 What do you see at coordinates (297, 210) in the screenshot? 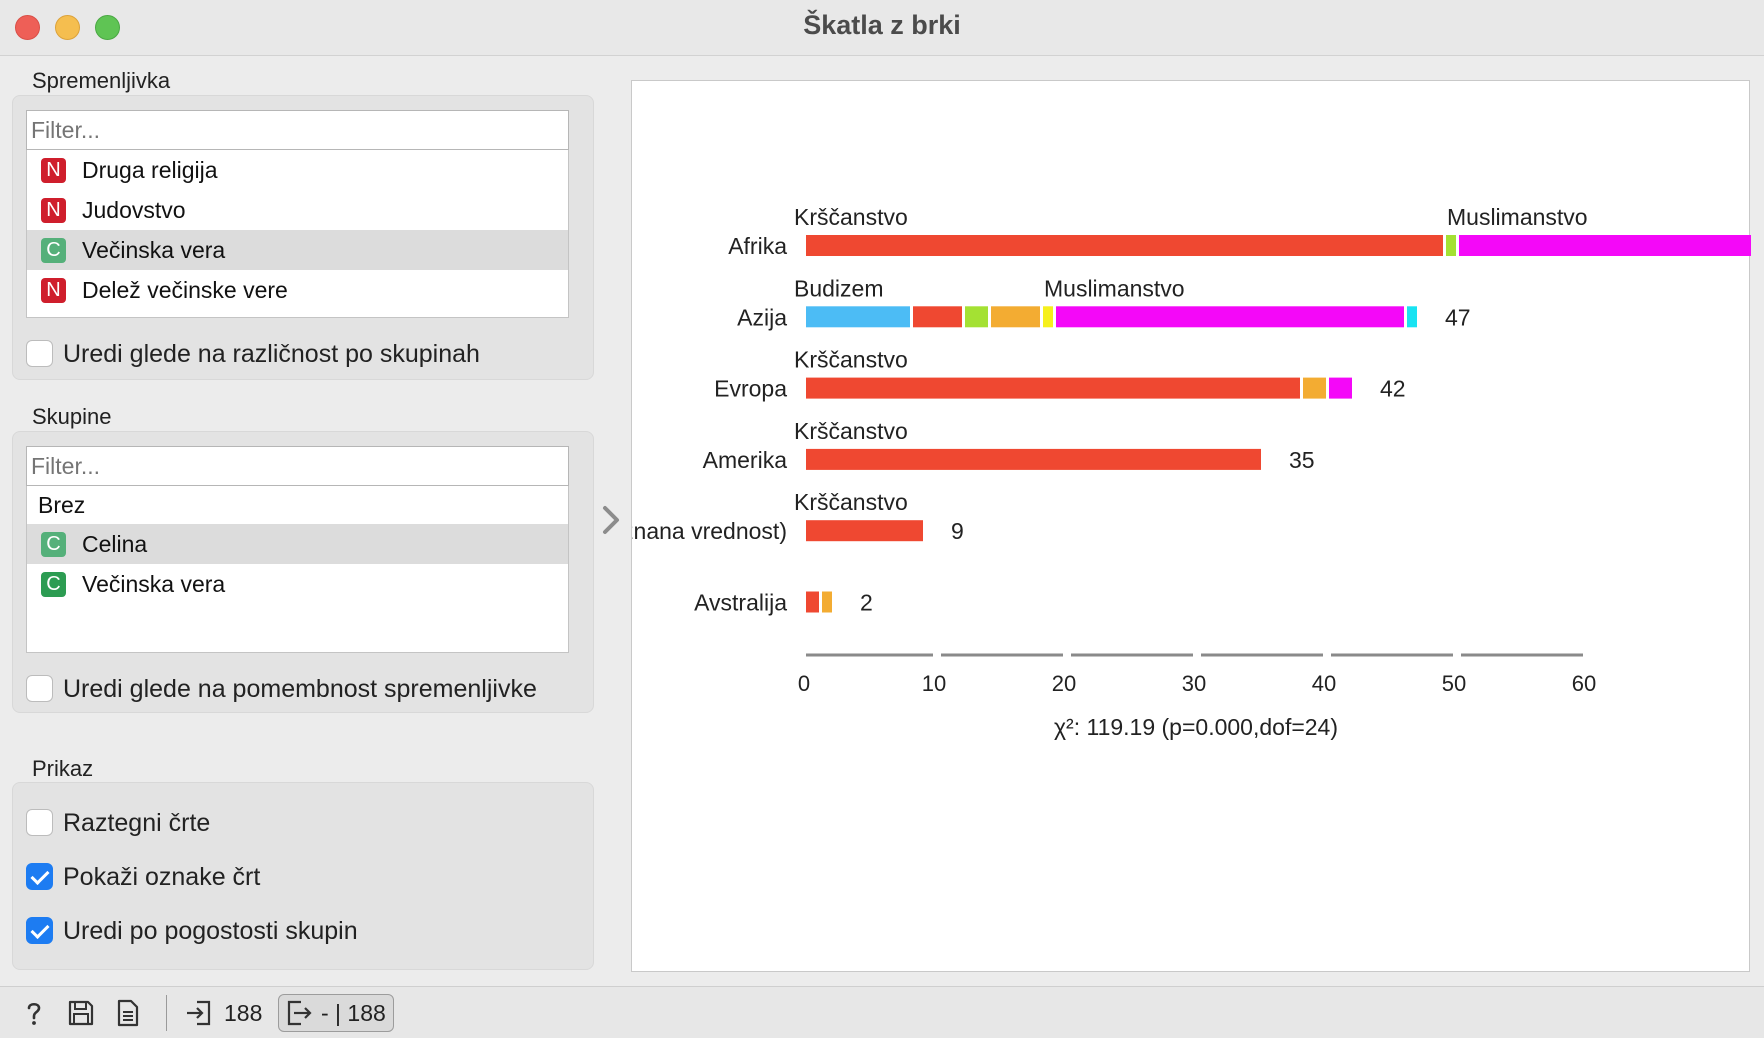
I see `variable-item-judovstvo: N Judovstvo` at bounding box center [297, 210].